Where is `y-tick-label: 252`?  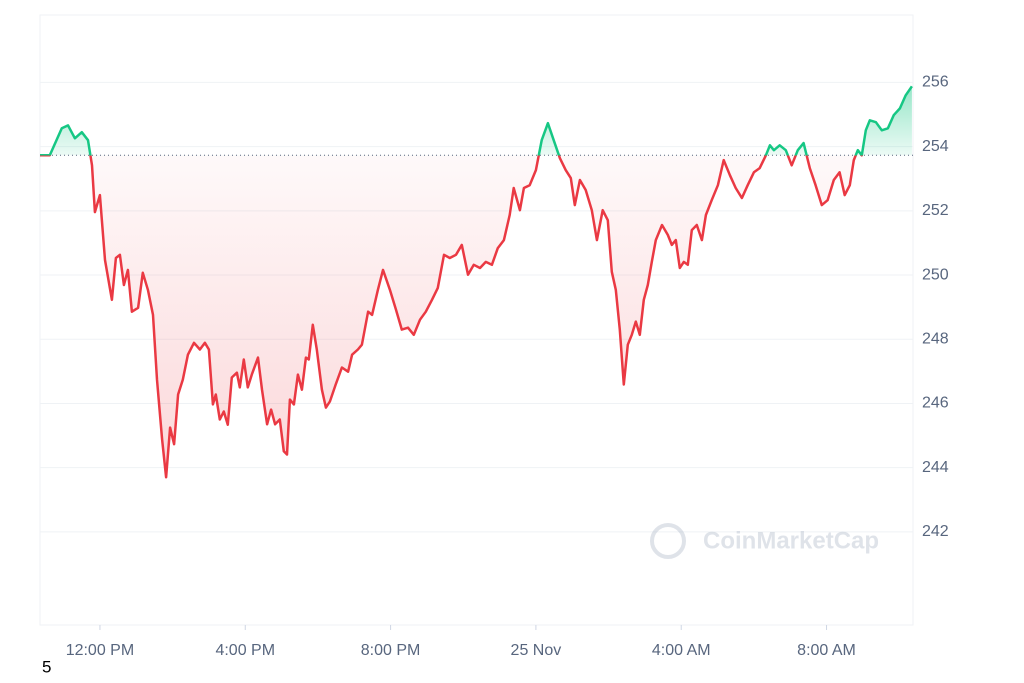
y-tick-label: 252 is located at coordinates (935, 210).